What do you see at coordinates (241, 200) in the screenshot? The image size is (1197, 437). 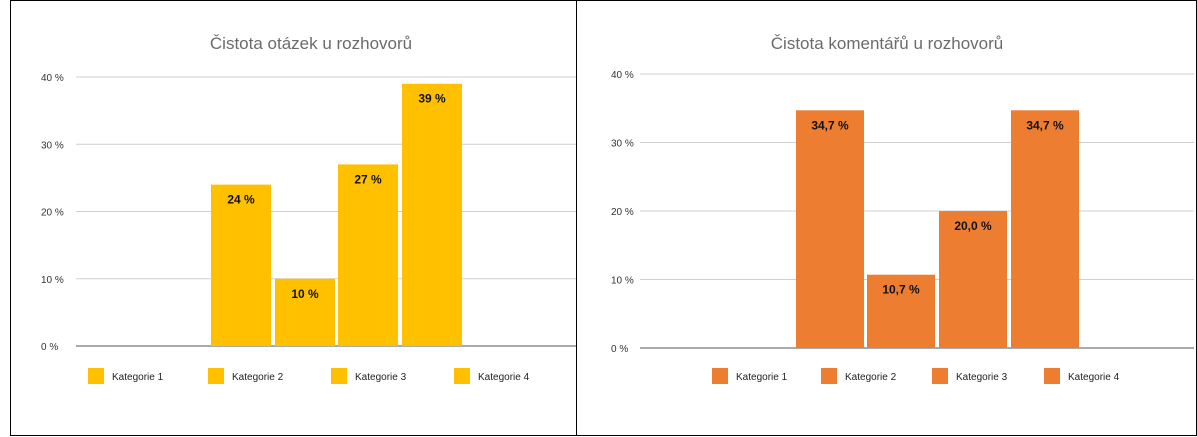 I see `data-label: 24 %` at bounding box center [241, 200].